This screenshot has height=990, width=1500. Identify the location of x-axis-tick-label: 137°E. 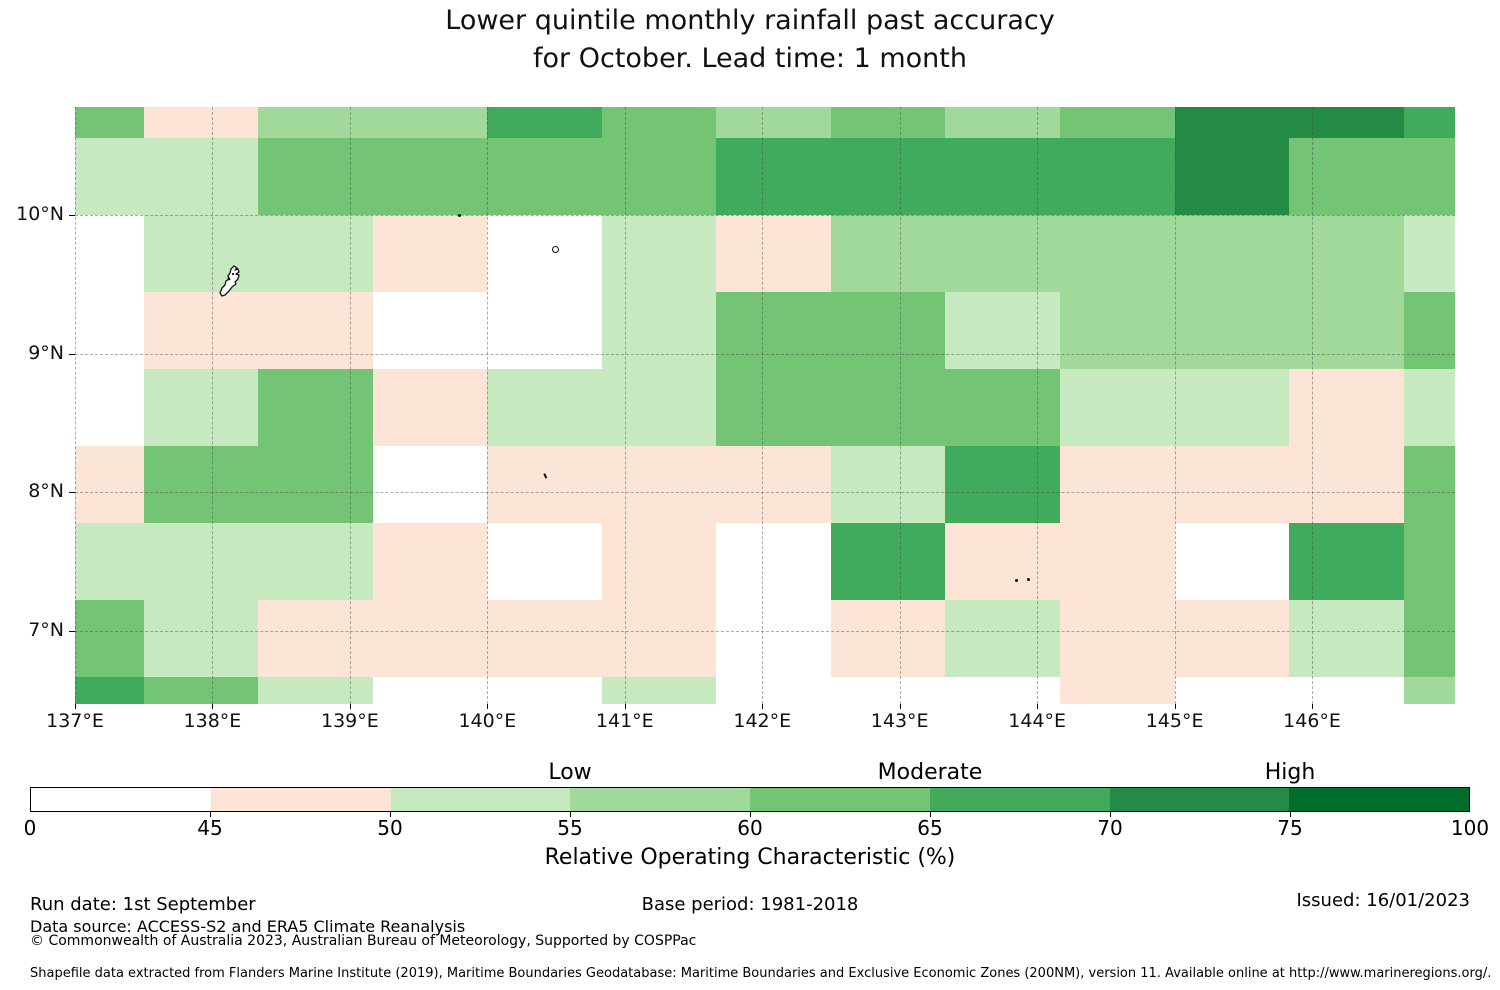
(75, 721).